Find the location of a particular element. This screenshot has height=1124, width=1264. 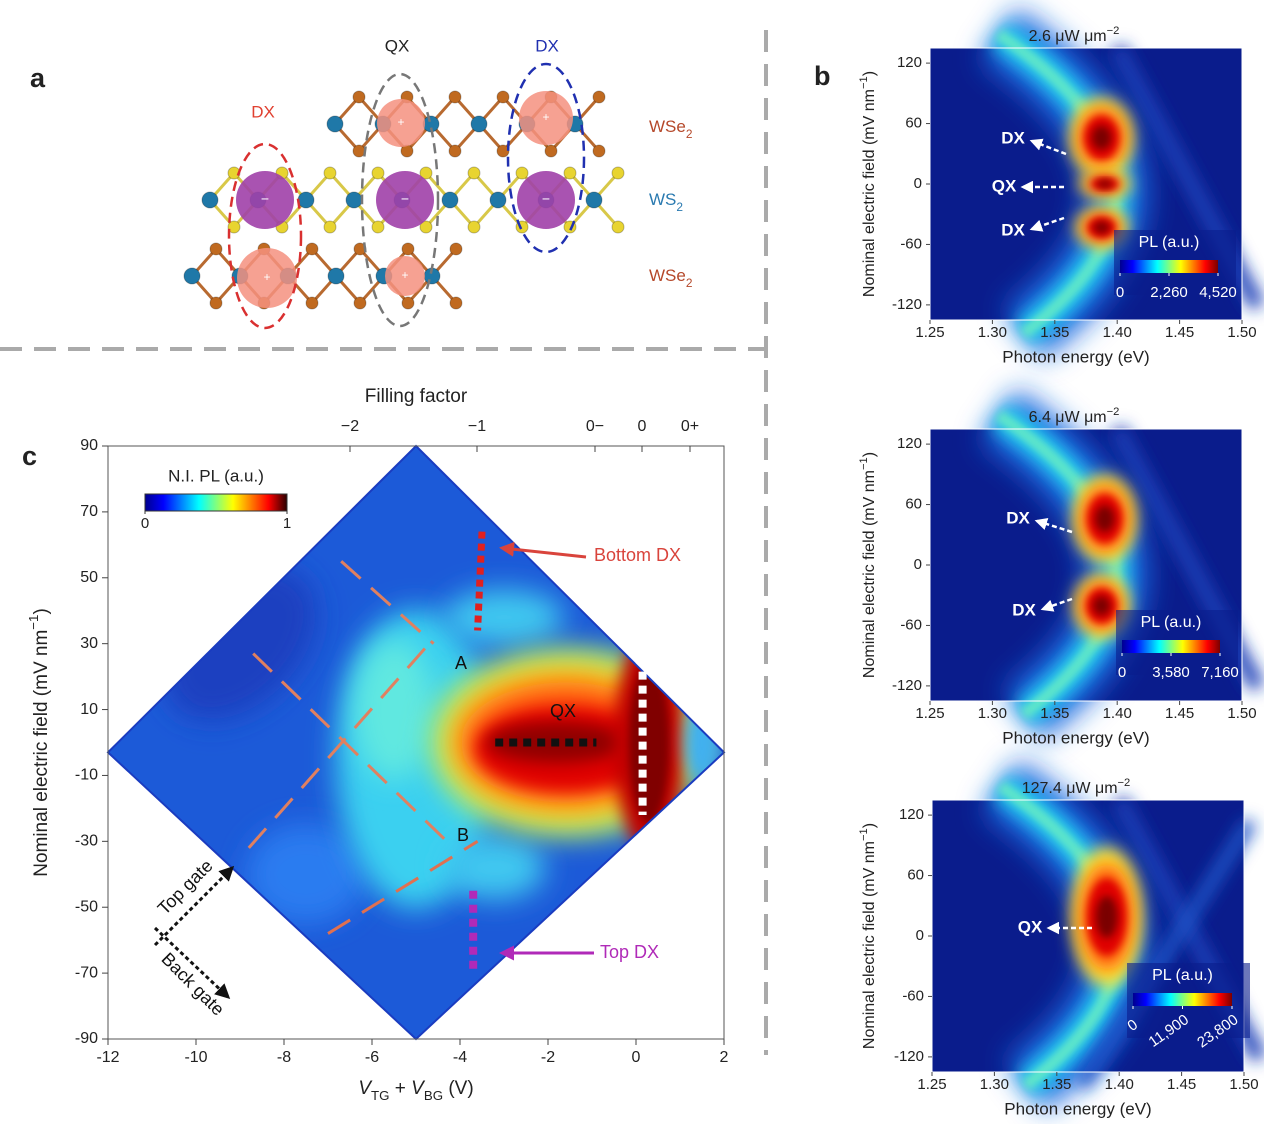

top-tick-label: −2 is located at coordinates (350, 426).